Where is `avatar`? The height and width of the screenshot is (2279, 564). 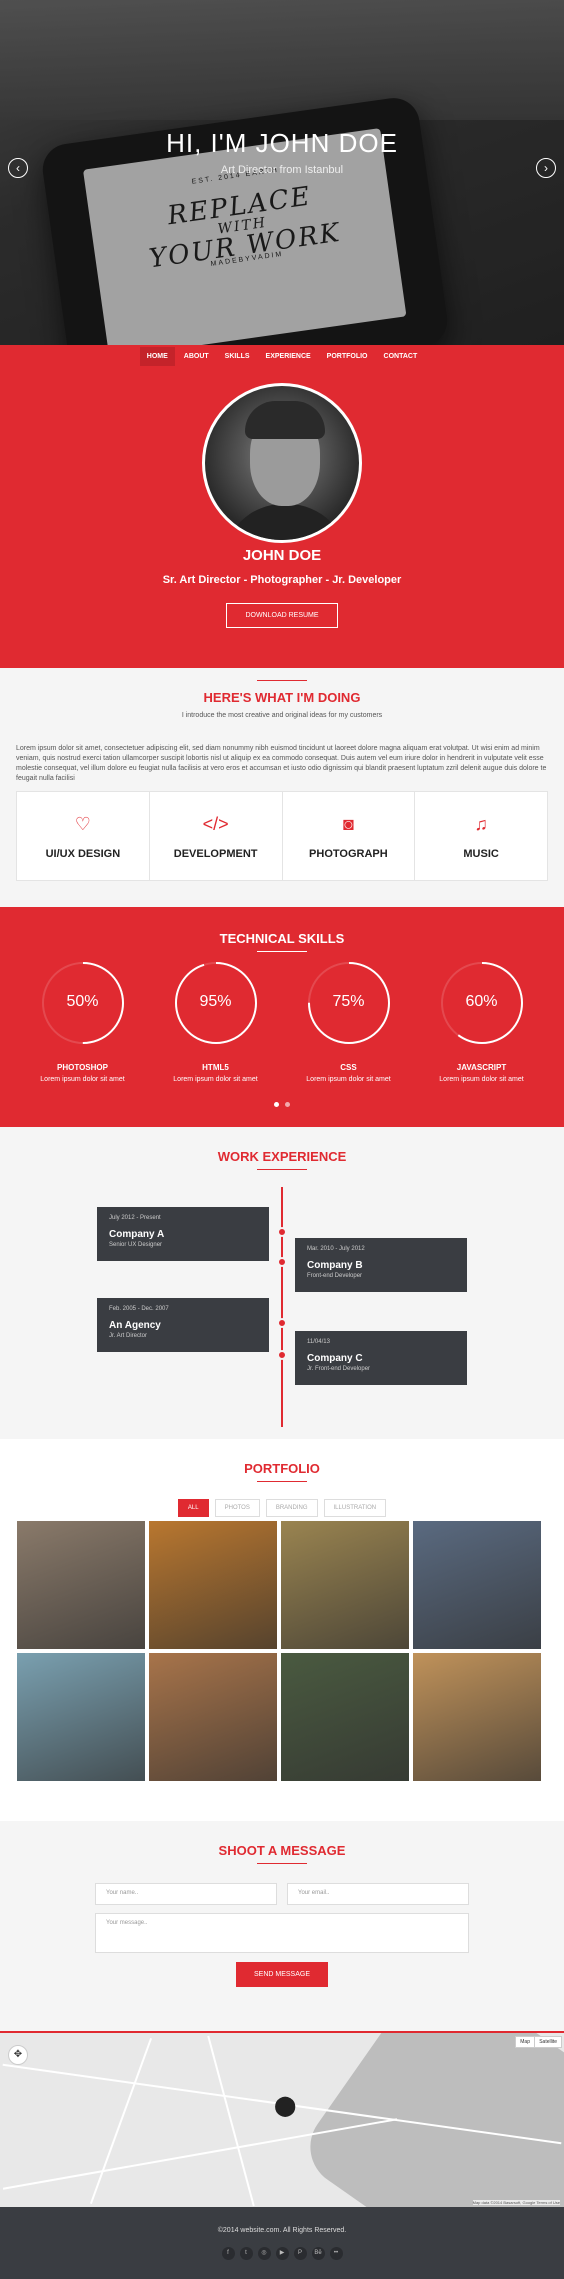
avatar is located at coordinates (282, 463).